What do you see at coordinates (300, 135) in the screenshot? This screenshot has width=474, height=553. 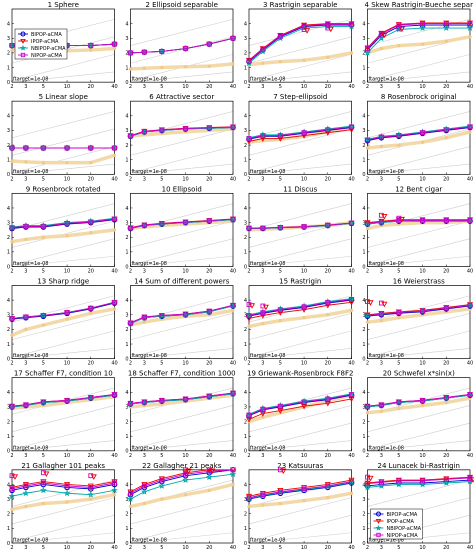 I see `series-line-IPOP-aCMA` at bounding box center [300, 135].